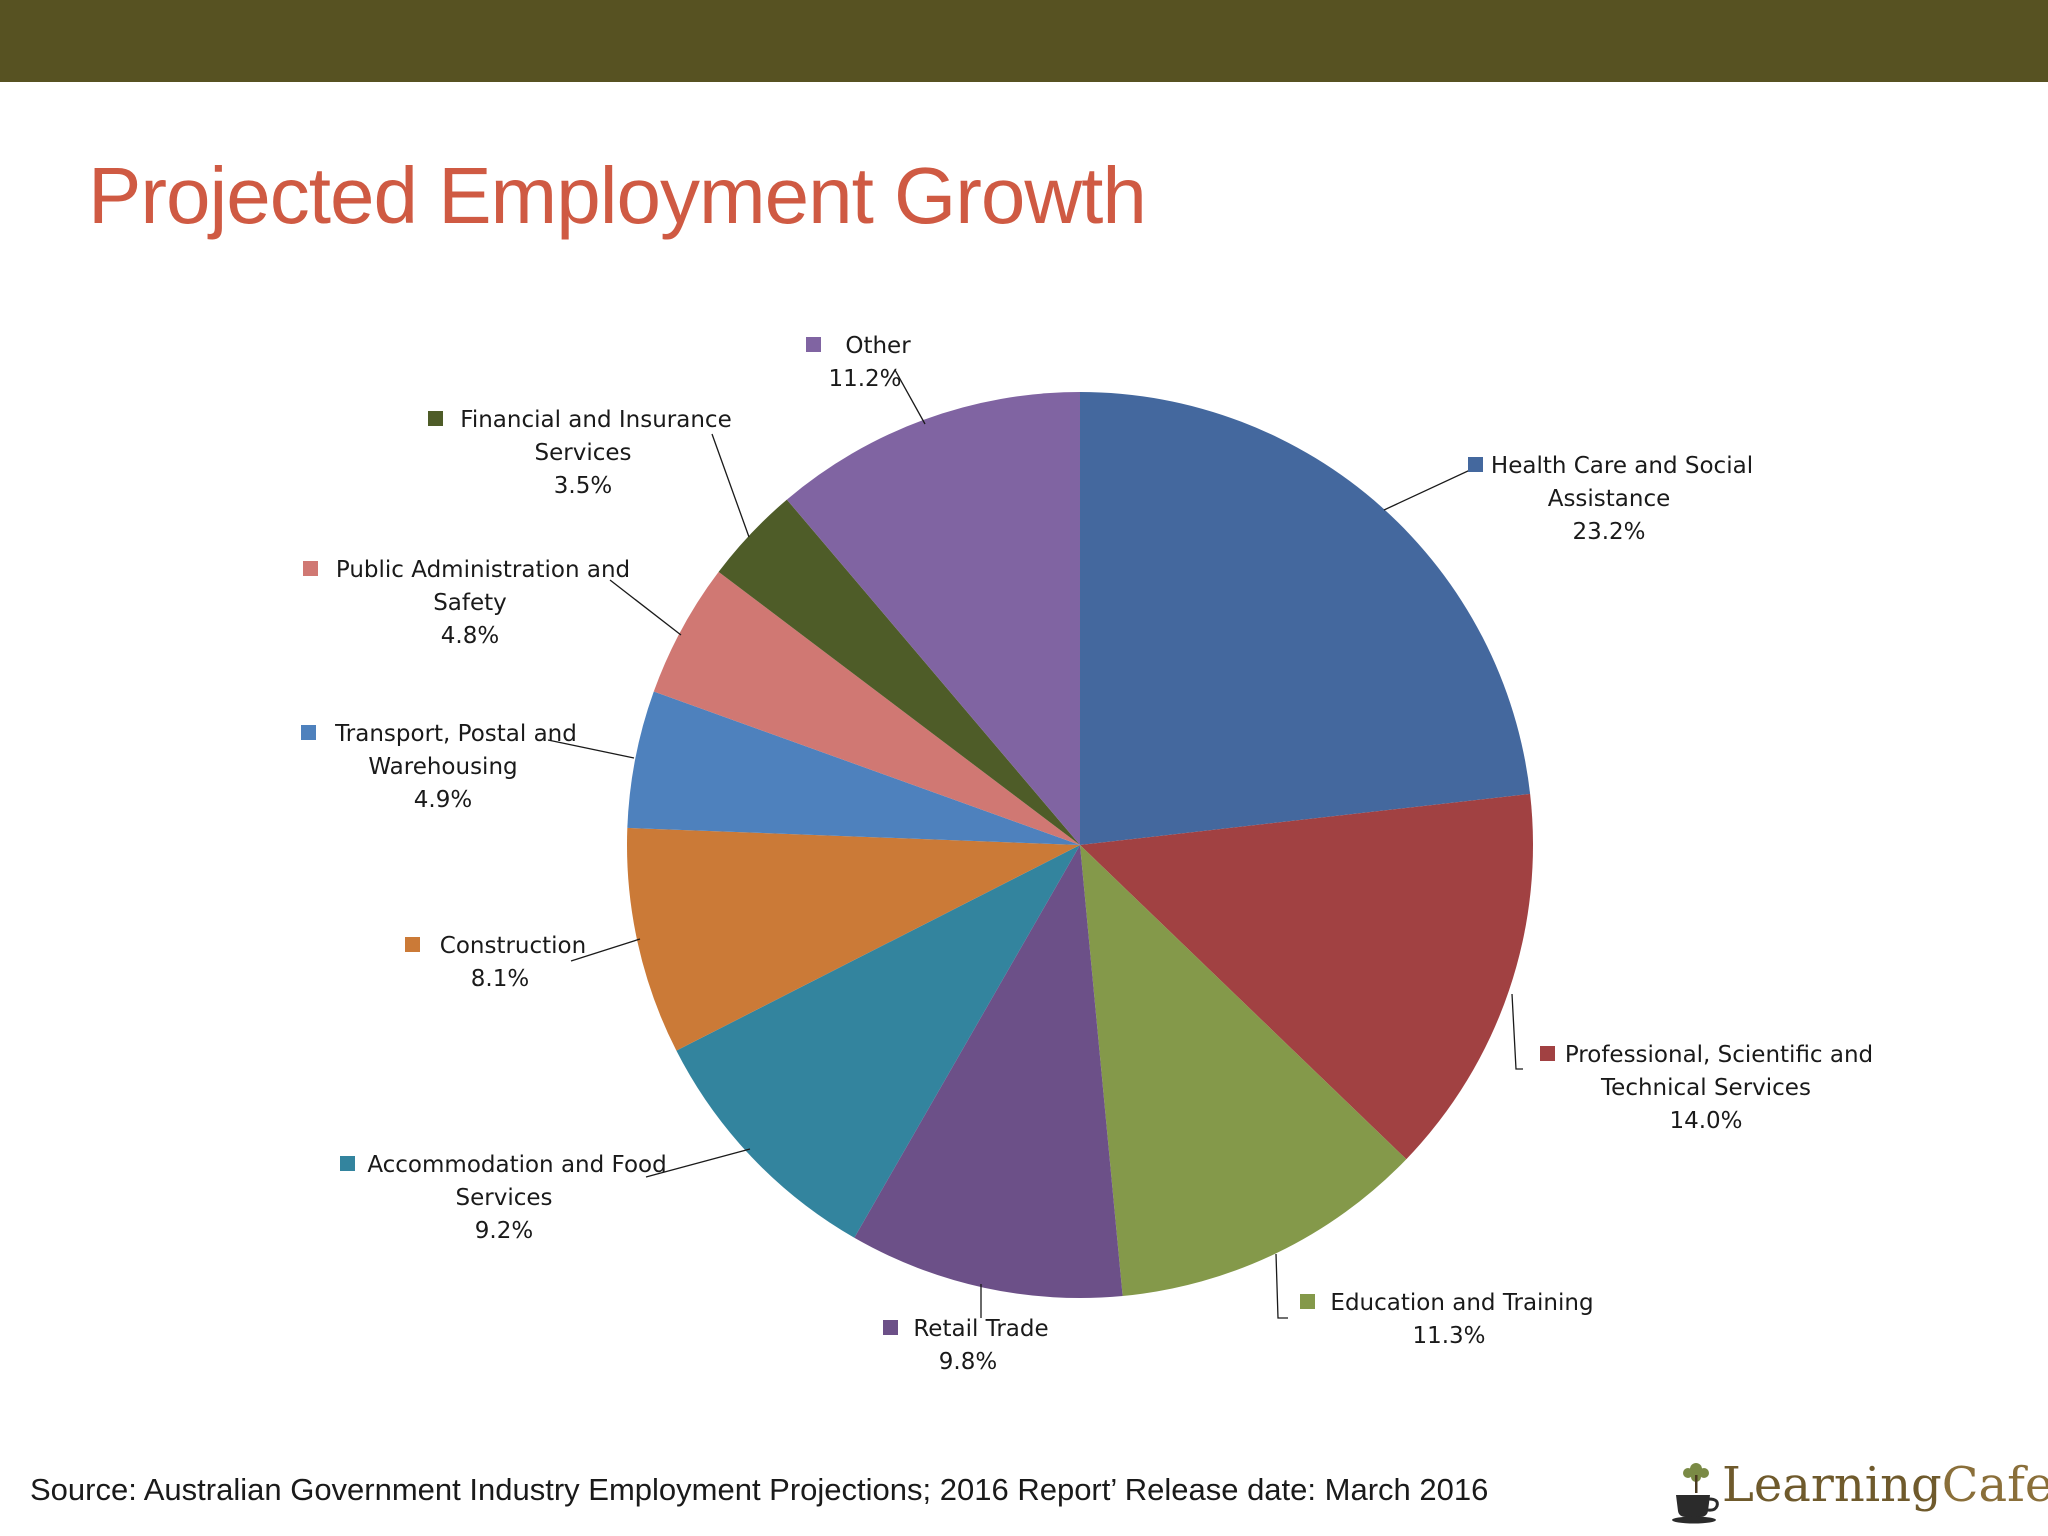 This screenshot has width=2048, height=1536. What do you see at coordinates (617, 195) in the screenshot?
I see `slide-title: Projected Employment Growth` at bounding box center [617, 195].